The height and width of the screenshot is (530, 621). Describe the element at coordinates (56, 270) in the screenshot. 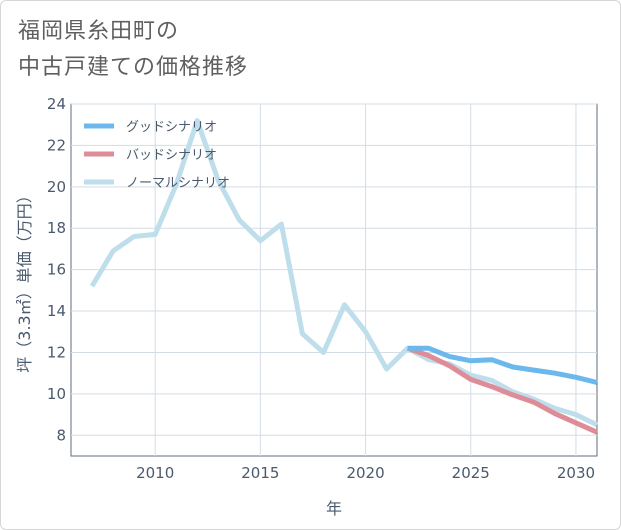

I see `y-tick-label: 16` at that location.